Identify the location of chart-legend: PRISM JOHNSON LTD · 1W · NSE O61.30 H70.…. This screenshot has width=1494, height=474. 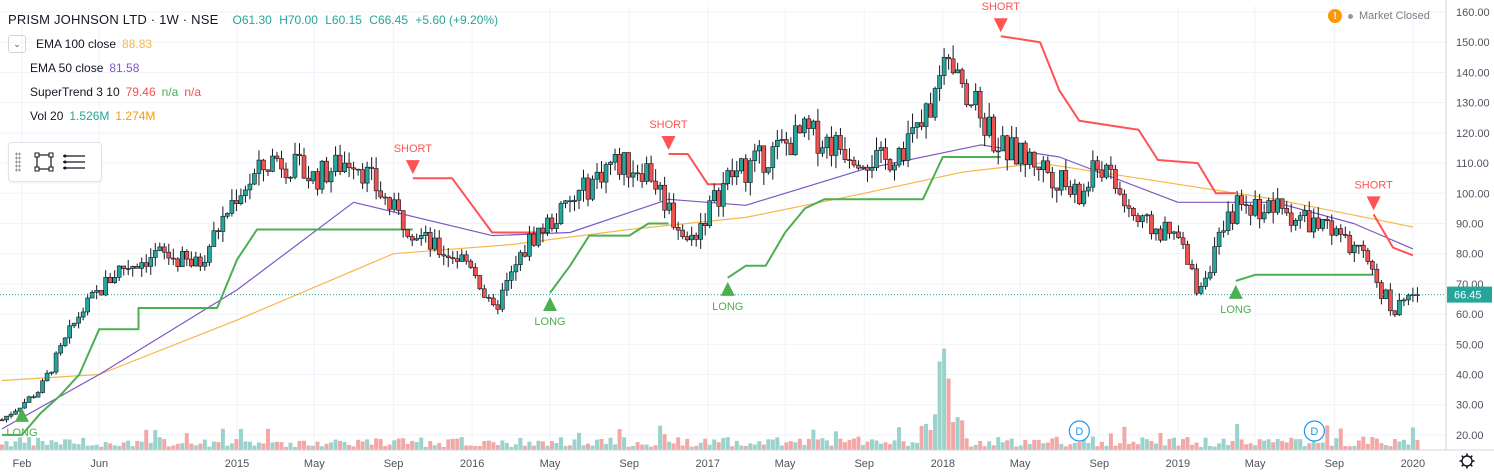
(255, 68).